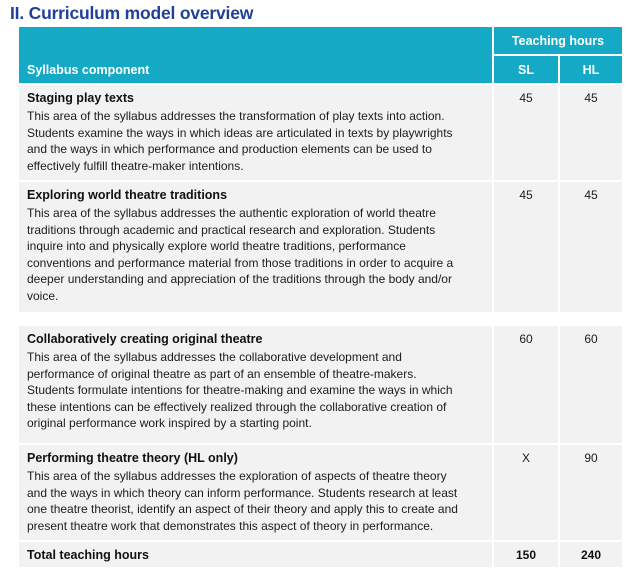 This screenshot has width=631, height=573. I want to click on table-row-total: Total teaching hours 150 240, so click(320, 554).